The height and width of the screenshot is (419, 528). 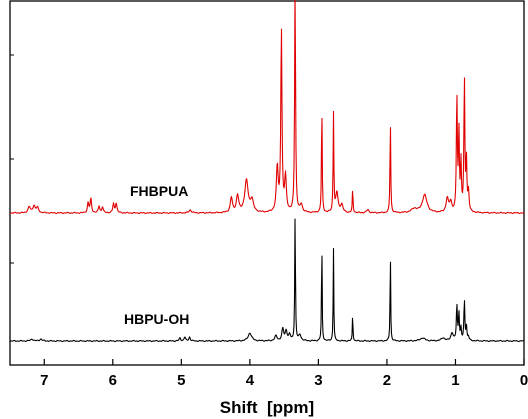 I want to click on x-tick-label: 7, so click(x=44, y=380).